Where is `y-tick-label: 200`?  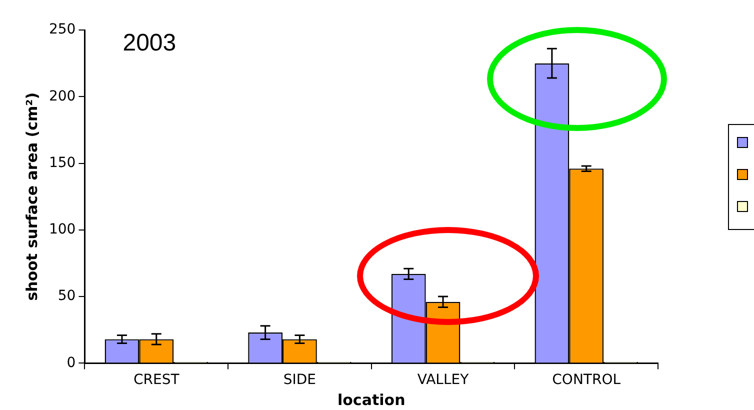 y-tick-label: 200 is located at coordinates (62, 96).